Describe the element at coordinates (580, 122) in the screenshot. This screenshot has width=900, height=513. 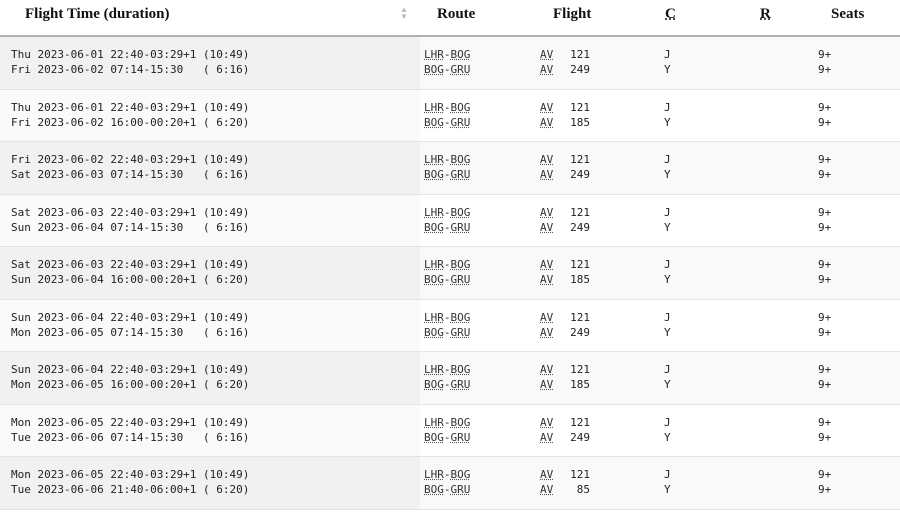
I see `flight-number: 185` at that location.